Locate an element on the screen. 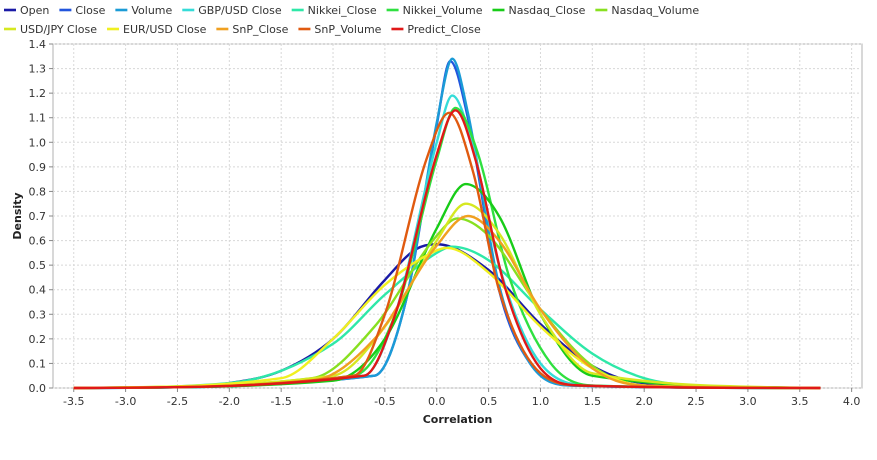 The height and width of the screenshot is (460, 877). y-tick-label: 0.1 is located at coordinates (38, 363).